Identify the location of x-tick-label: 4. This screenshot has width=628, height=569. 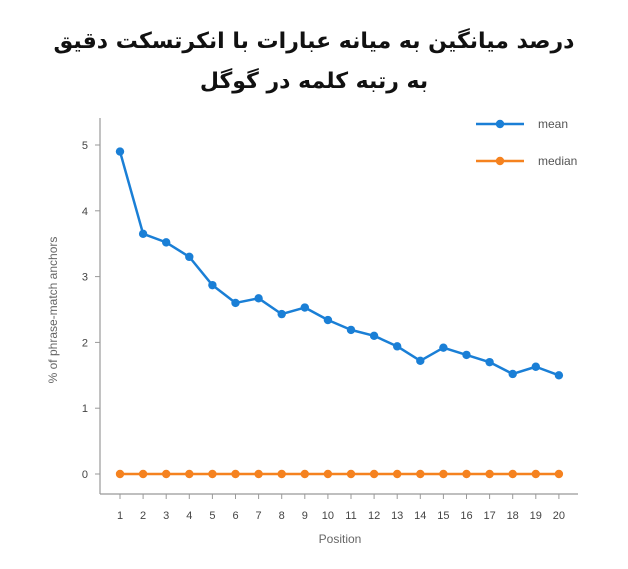
(189, 516).